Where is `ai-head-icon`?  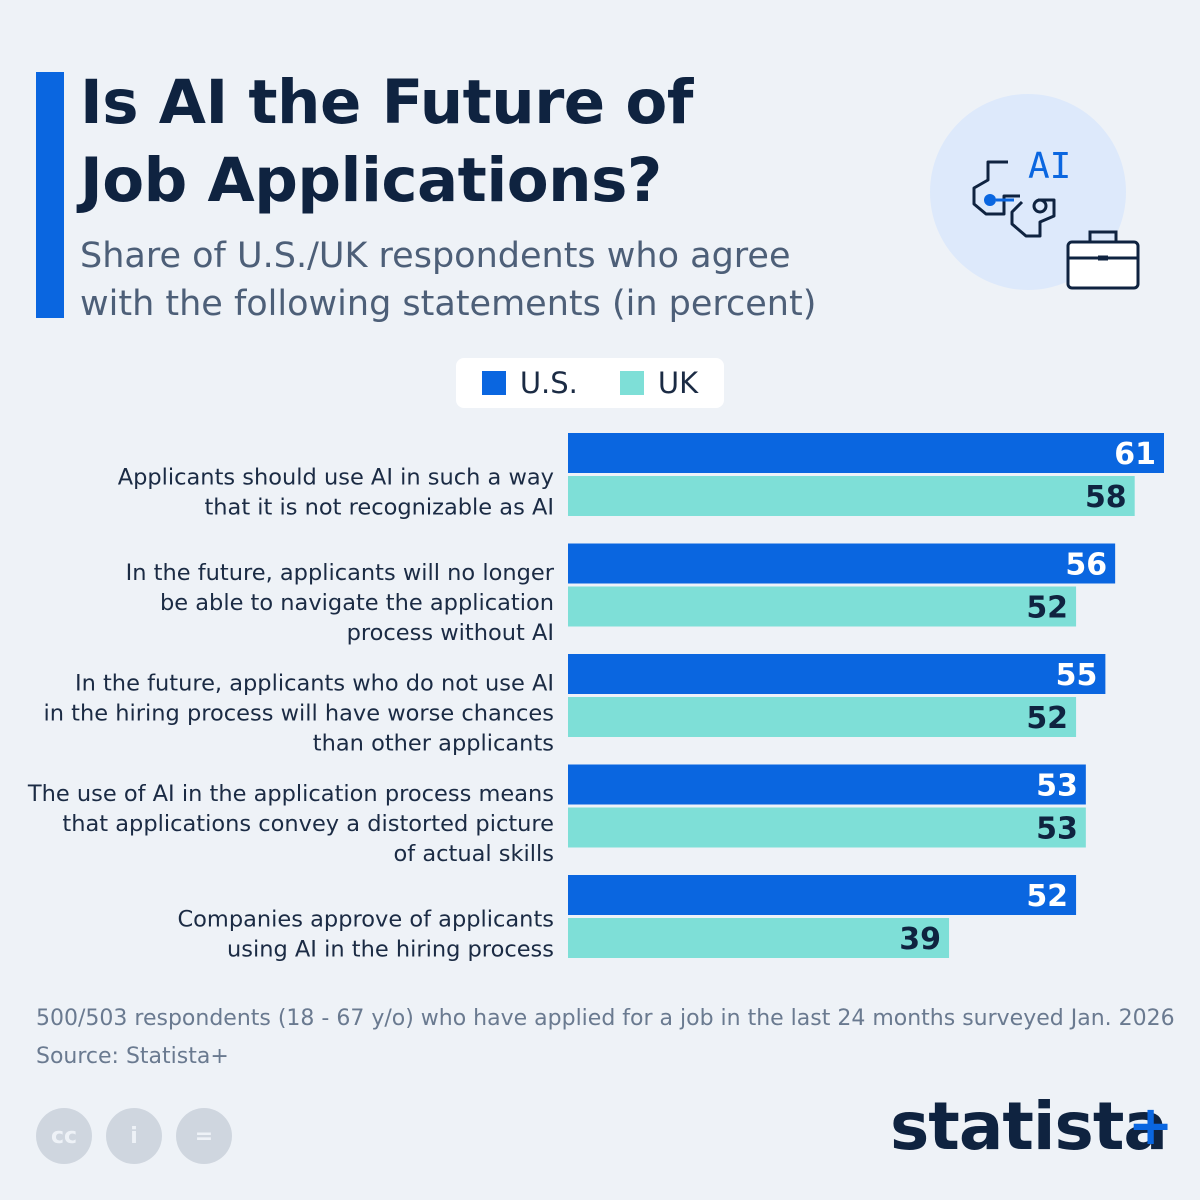 ai-head-icon is located at coordinates (996, 188).